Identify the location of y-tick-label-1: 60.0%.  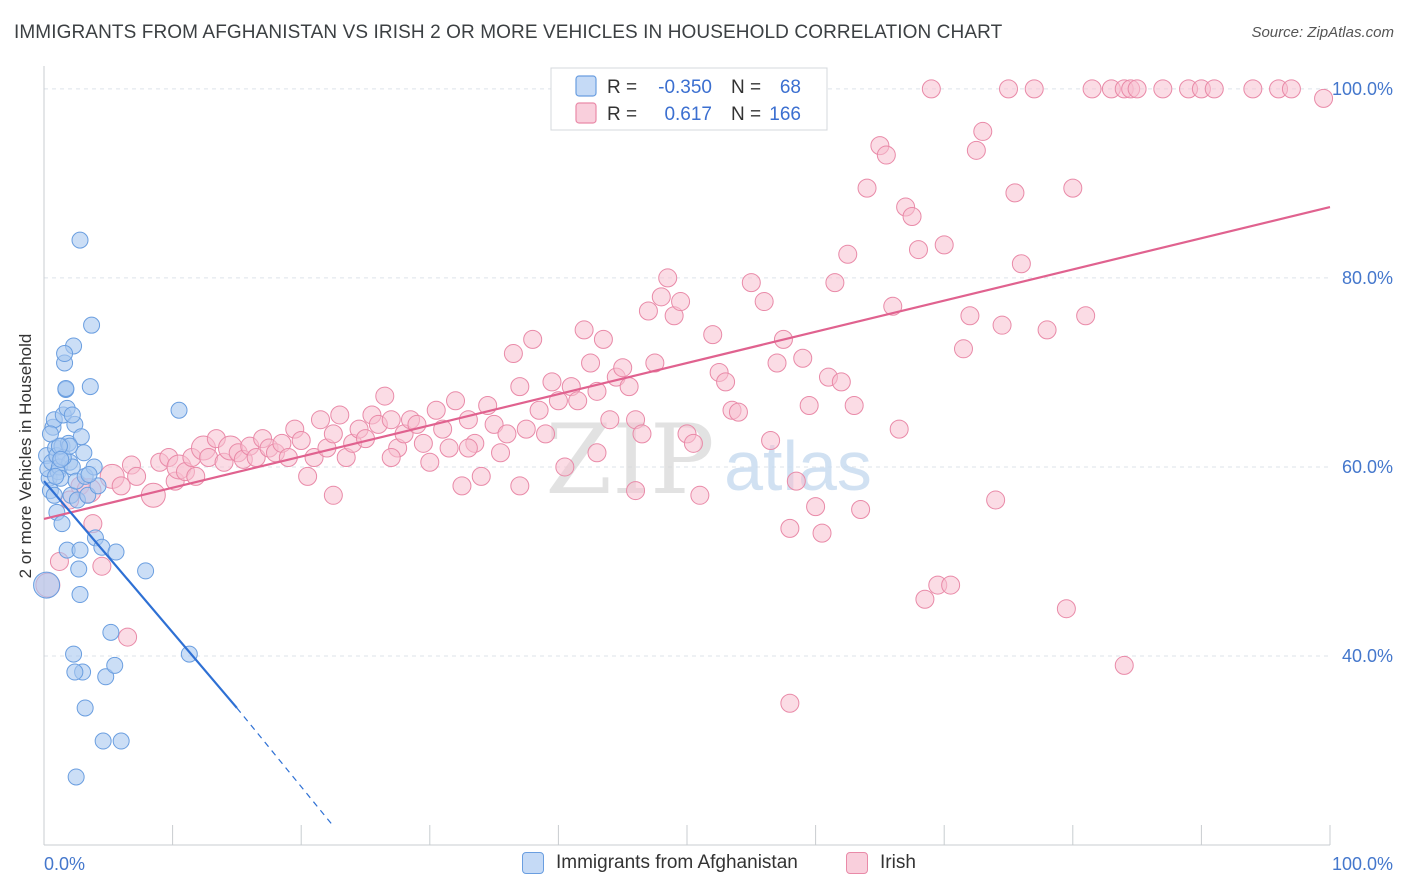
(1367, 467).